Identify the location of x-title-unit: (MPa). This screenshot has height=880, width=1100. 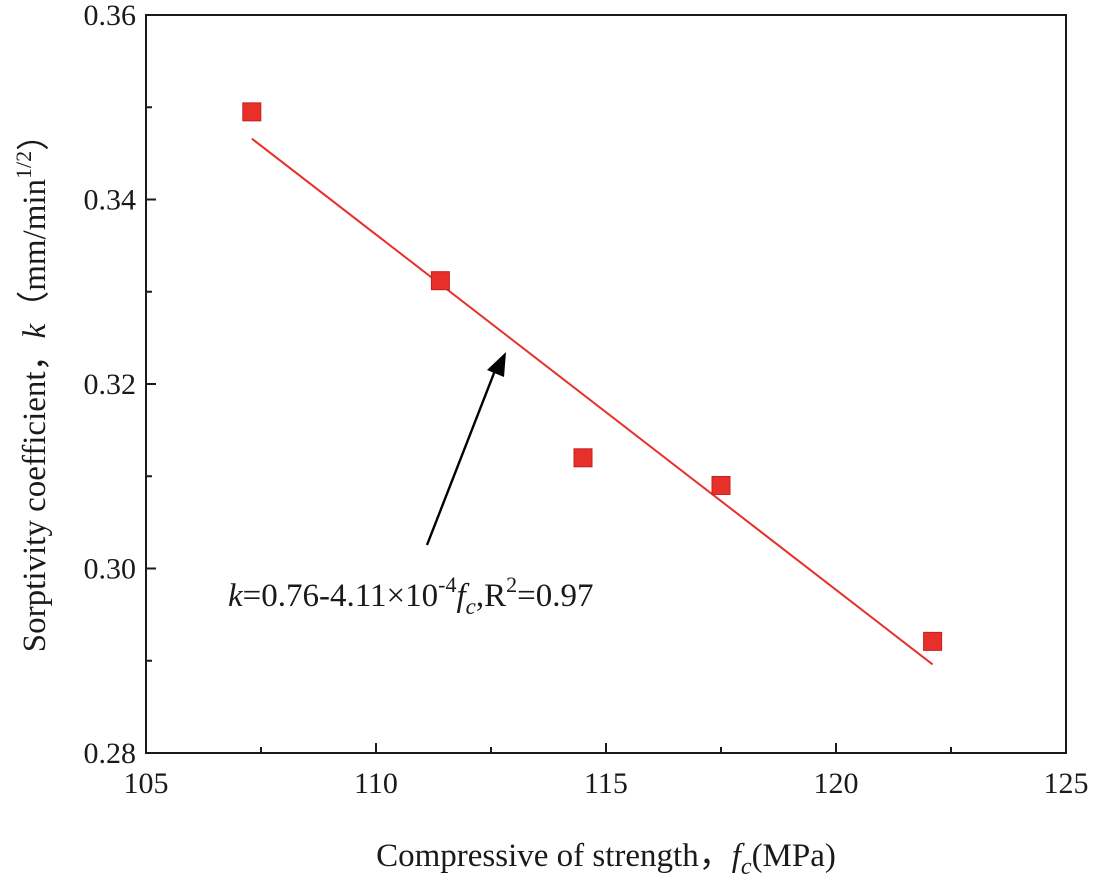
(794, 856).